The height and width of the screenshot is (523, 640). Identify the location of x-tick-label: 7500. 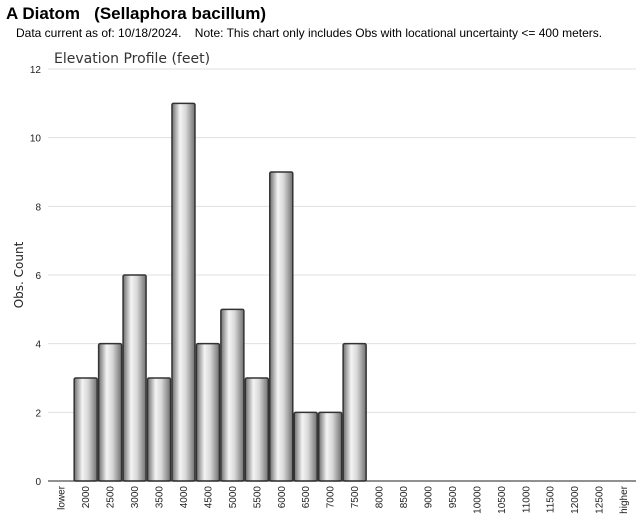
(355, 497).